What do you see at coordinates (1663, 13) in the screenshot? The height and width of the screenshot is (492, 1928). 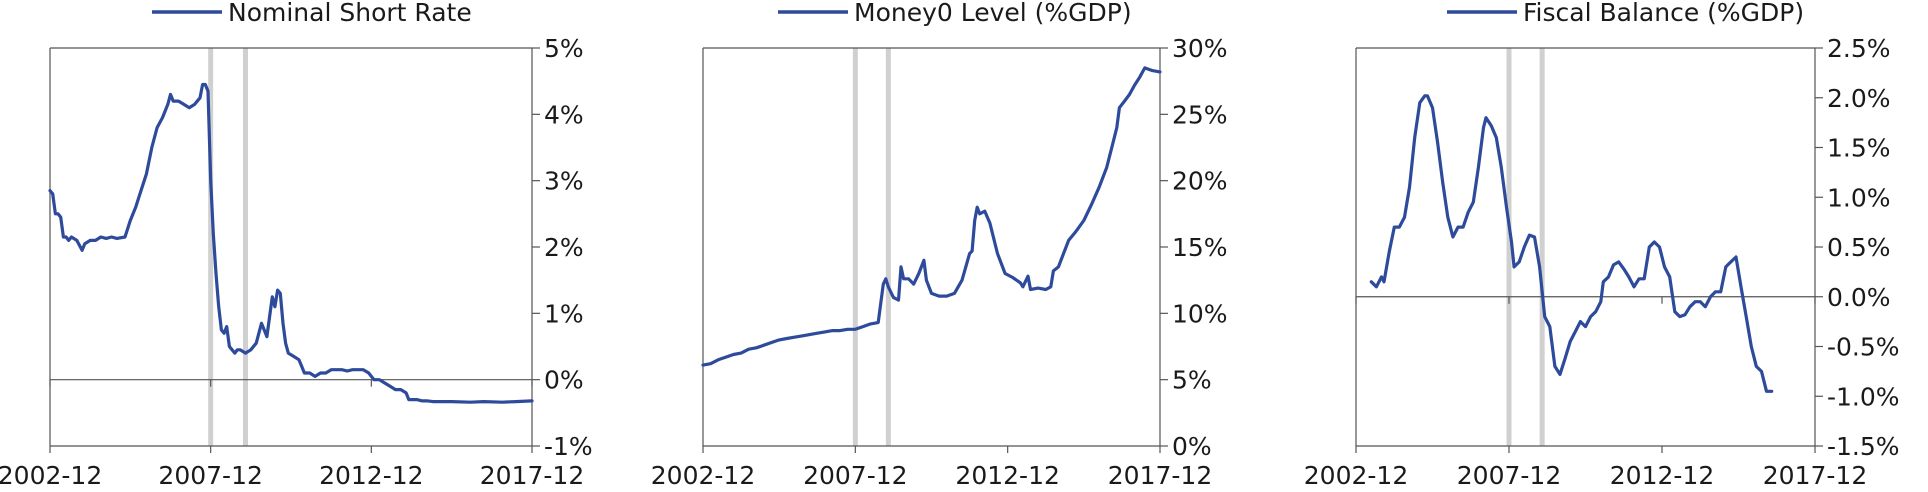 I see `legend-label: Fiscal Balance (%GDP)` at bounding box center [1663, 13].